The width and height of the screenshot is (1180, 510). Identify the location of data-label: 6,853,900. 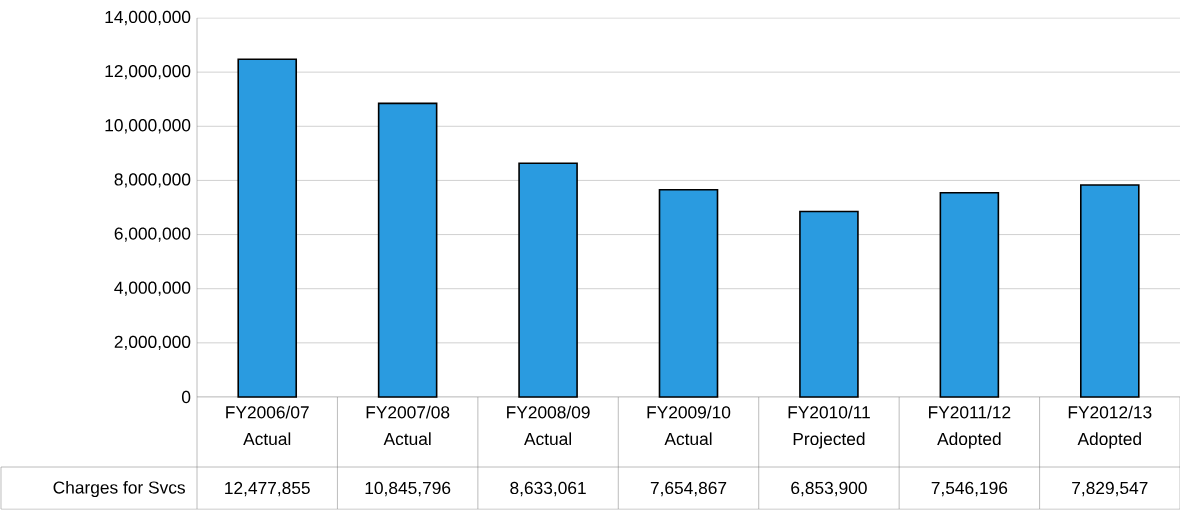
(829, 489).